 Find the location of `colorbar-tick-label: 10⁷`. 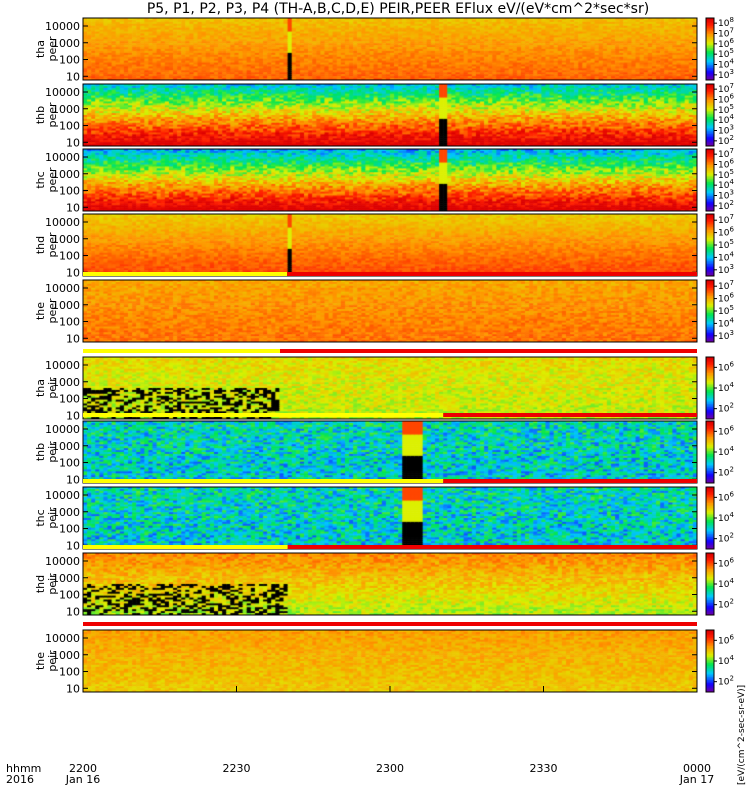

colorbar-tick-label: 10⁷ is located at coordinates (726, 88).